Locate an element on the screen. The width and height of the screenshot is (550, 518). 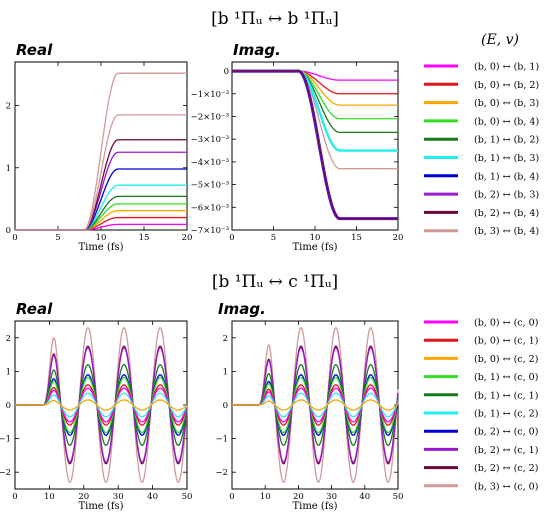
plot-frame is located at coordinates (101, 146).